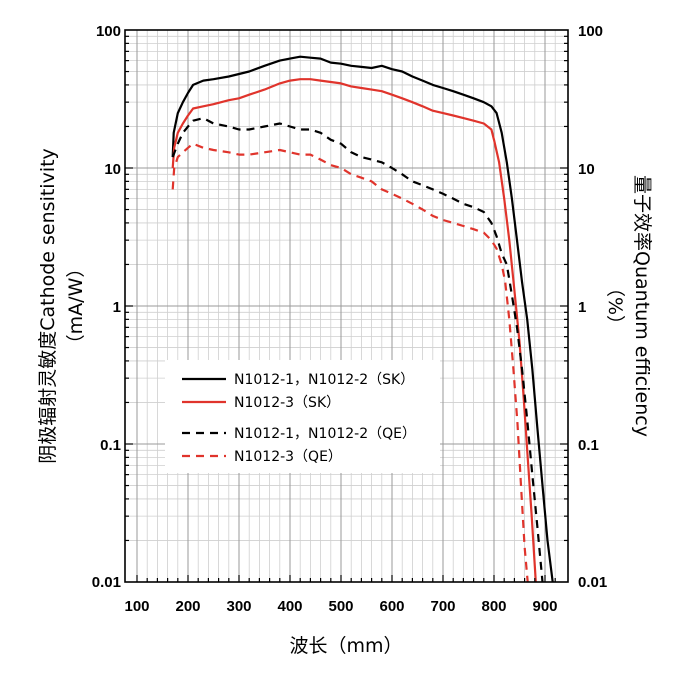 The height and width of the screenshot is (677, 695). Describe the element at coordinates (324, 380) in the screenshot. I see `legend-label-series-1: N1012-1，N1012-2（SK）` at that location.